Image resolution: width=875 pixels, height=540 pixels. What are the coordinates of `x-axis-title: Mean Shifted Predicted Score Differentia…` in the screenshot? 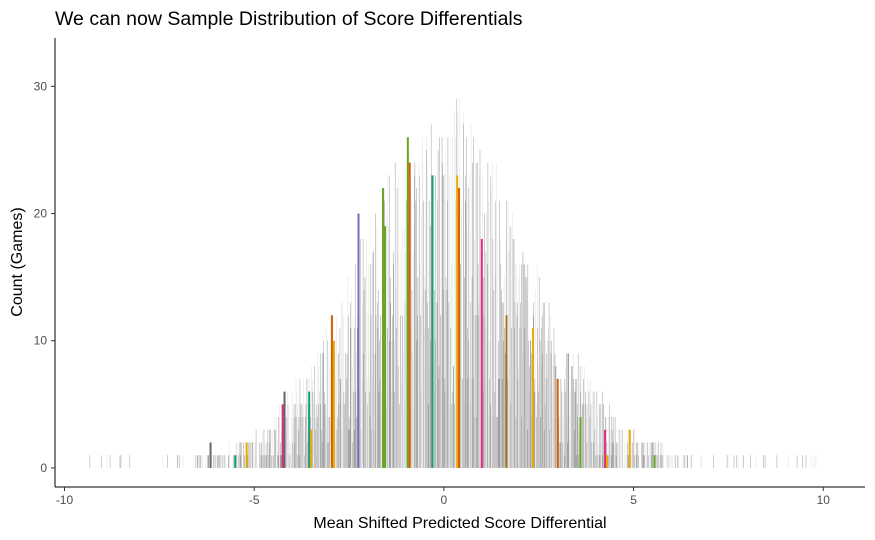 It's located at (459, 523).